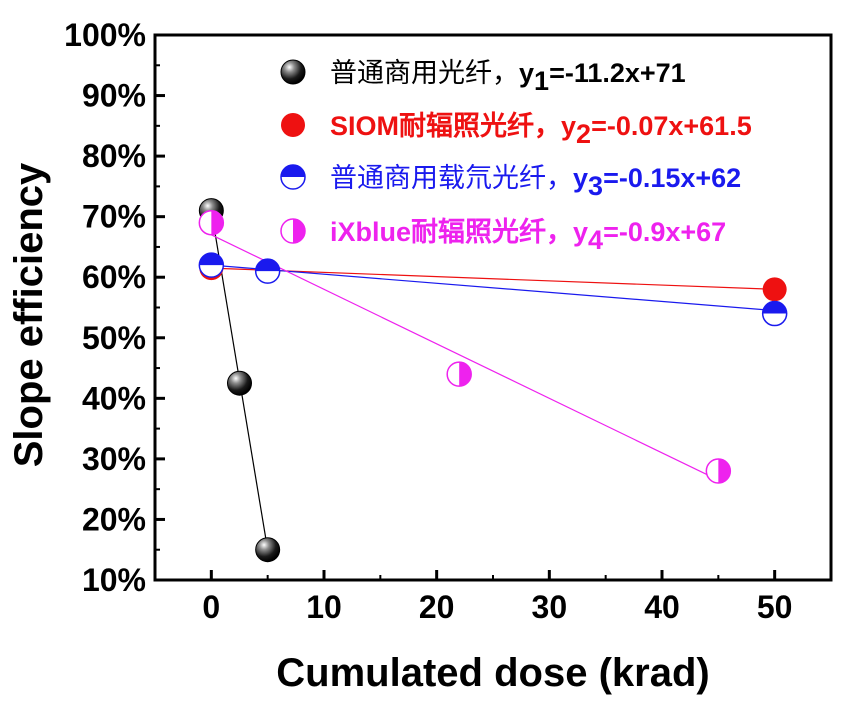 The height and width of the screenshot is (707, 845). Describe the element at coordinates (114, 307) in the screenshot. I see `y-axis-ticks: 10% 20% 30% 40% 50% 60% 70% 80% 90% 100%` at that location.